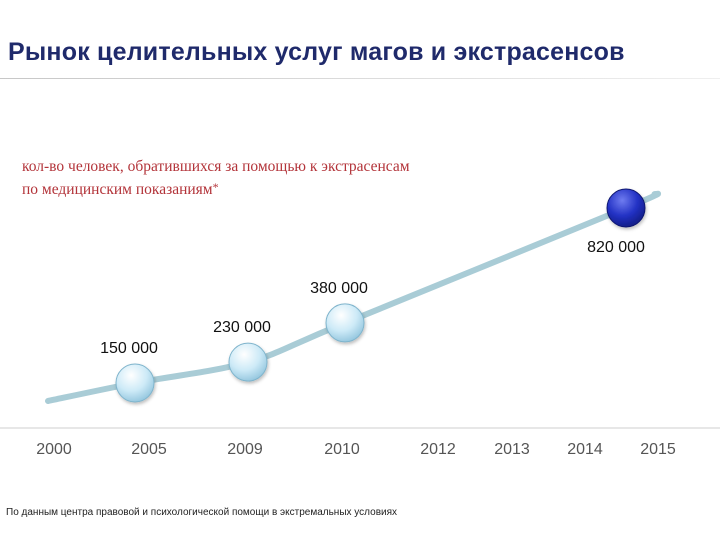 Image resolution: width=720 pixels, height=540 pixels. I want to click on x-tick-label: 2000, so click(54, 449).